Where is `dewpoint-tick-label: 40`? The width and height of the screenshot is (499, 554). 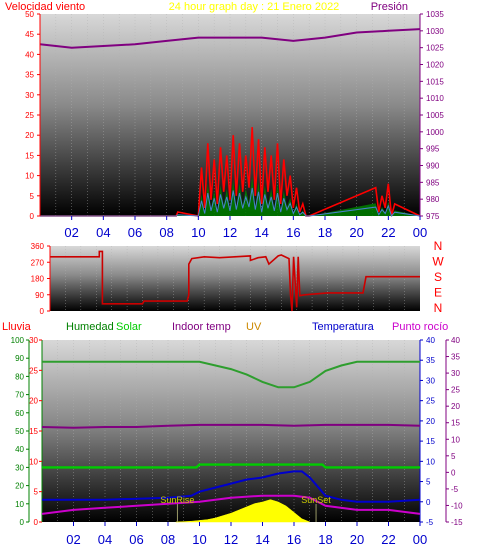 dewpoint-tick-label: 40 is located at coordinates (455, 340).